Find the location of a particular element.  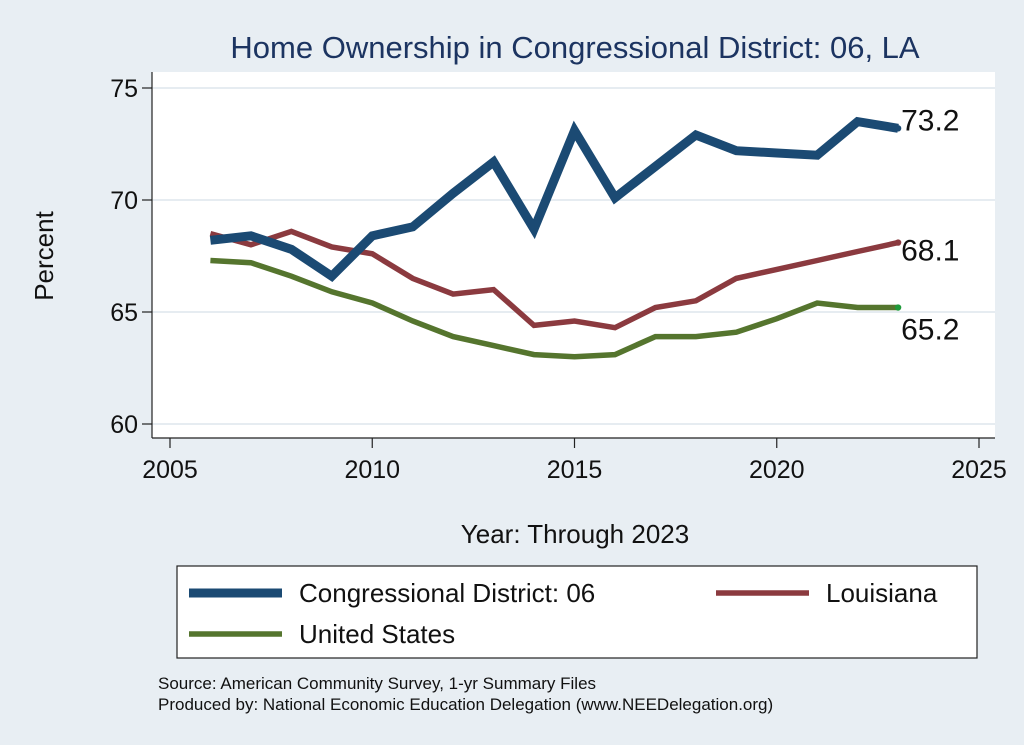

y-tick-label-3: 75 is located at coordinates (124, 89).